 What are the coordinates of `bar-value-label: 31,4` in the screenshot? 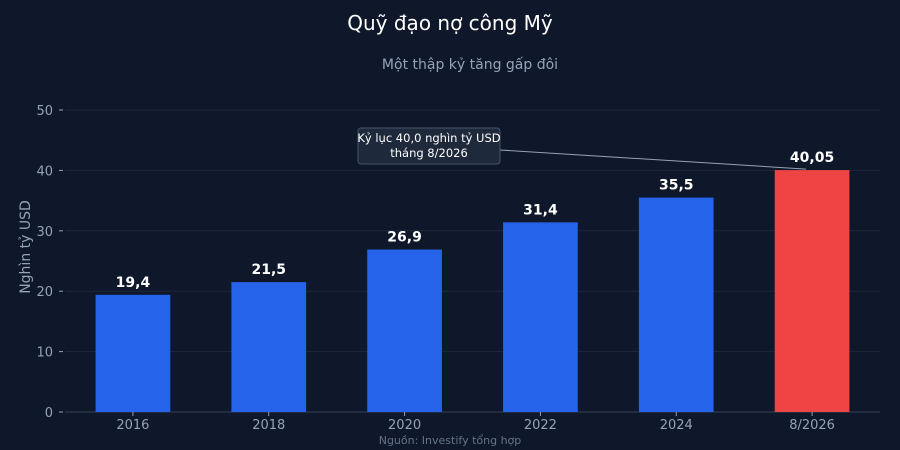 It's located at (540, 210).